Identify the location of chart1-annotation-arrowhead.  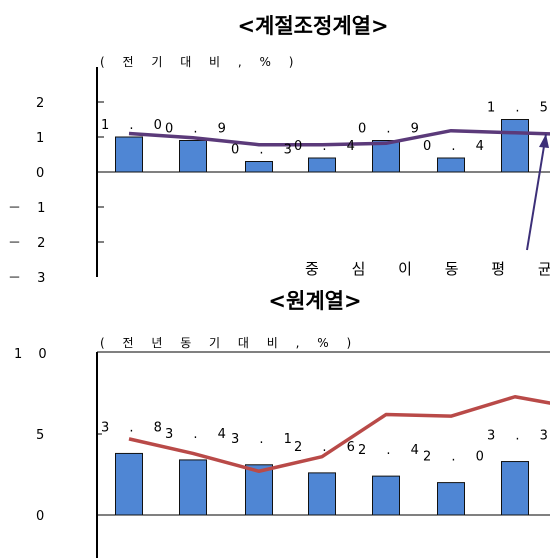
(544, 141).